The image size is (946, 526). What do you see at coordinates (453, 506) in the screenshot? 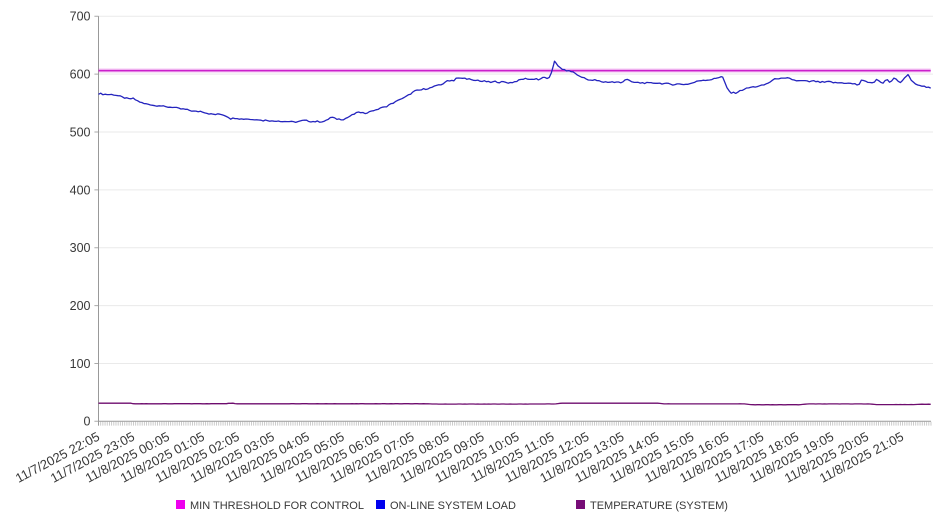
I see `svg-text: ON-LINE SYSTEM LOAD` at bounding box center [453, 506].